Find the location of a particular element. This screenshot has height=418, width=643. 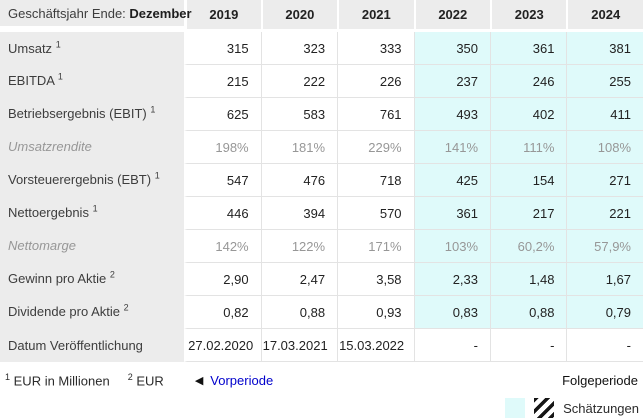

row-label: Nettoergebnis 1 is located at coordinates (92, 212).